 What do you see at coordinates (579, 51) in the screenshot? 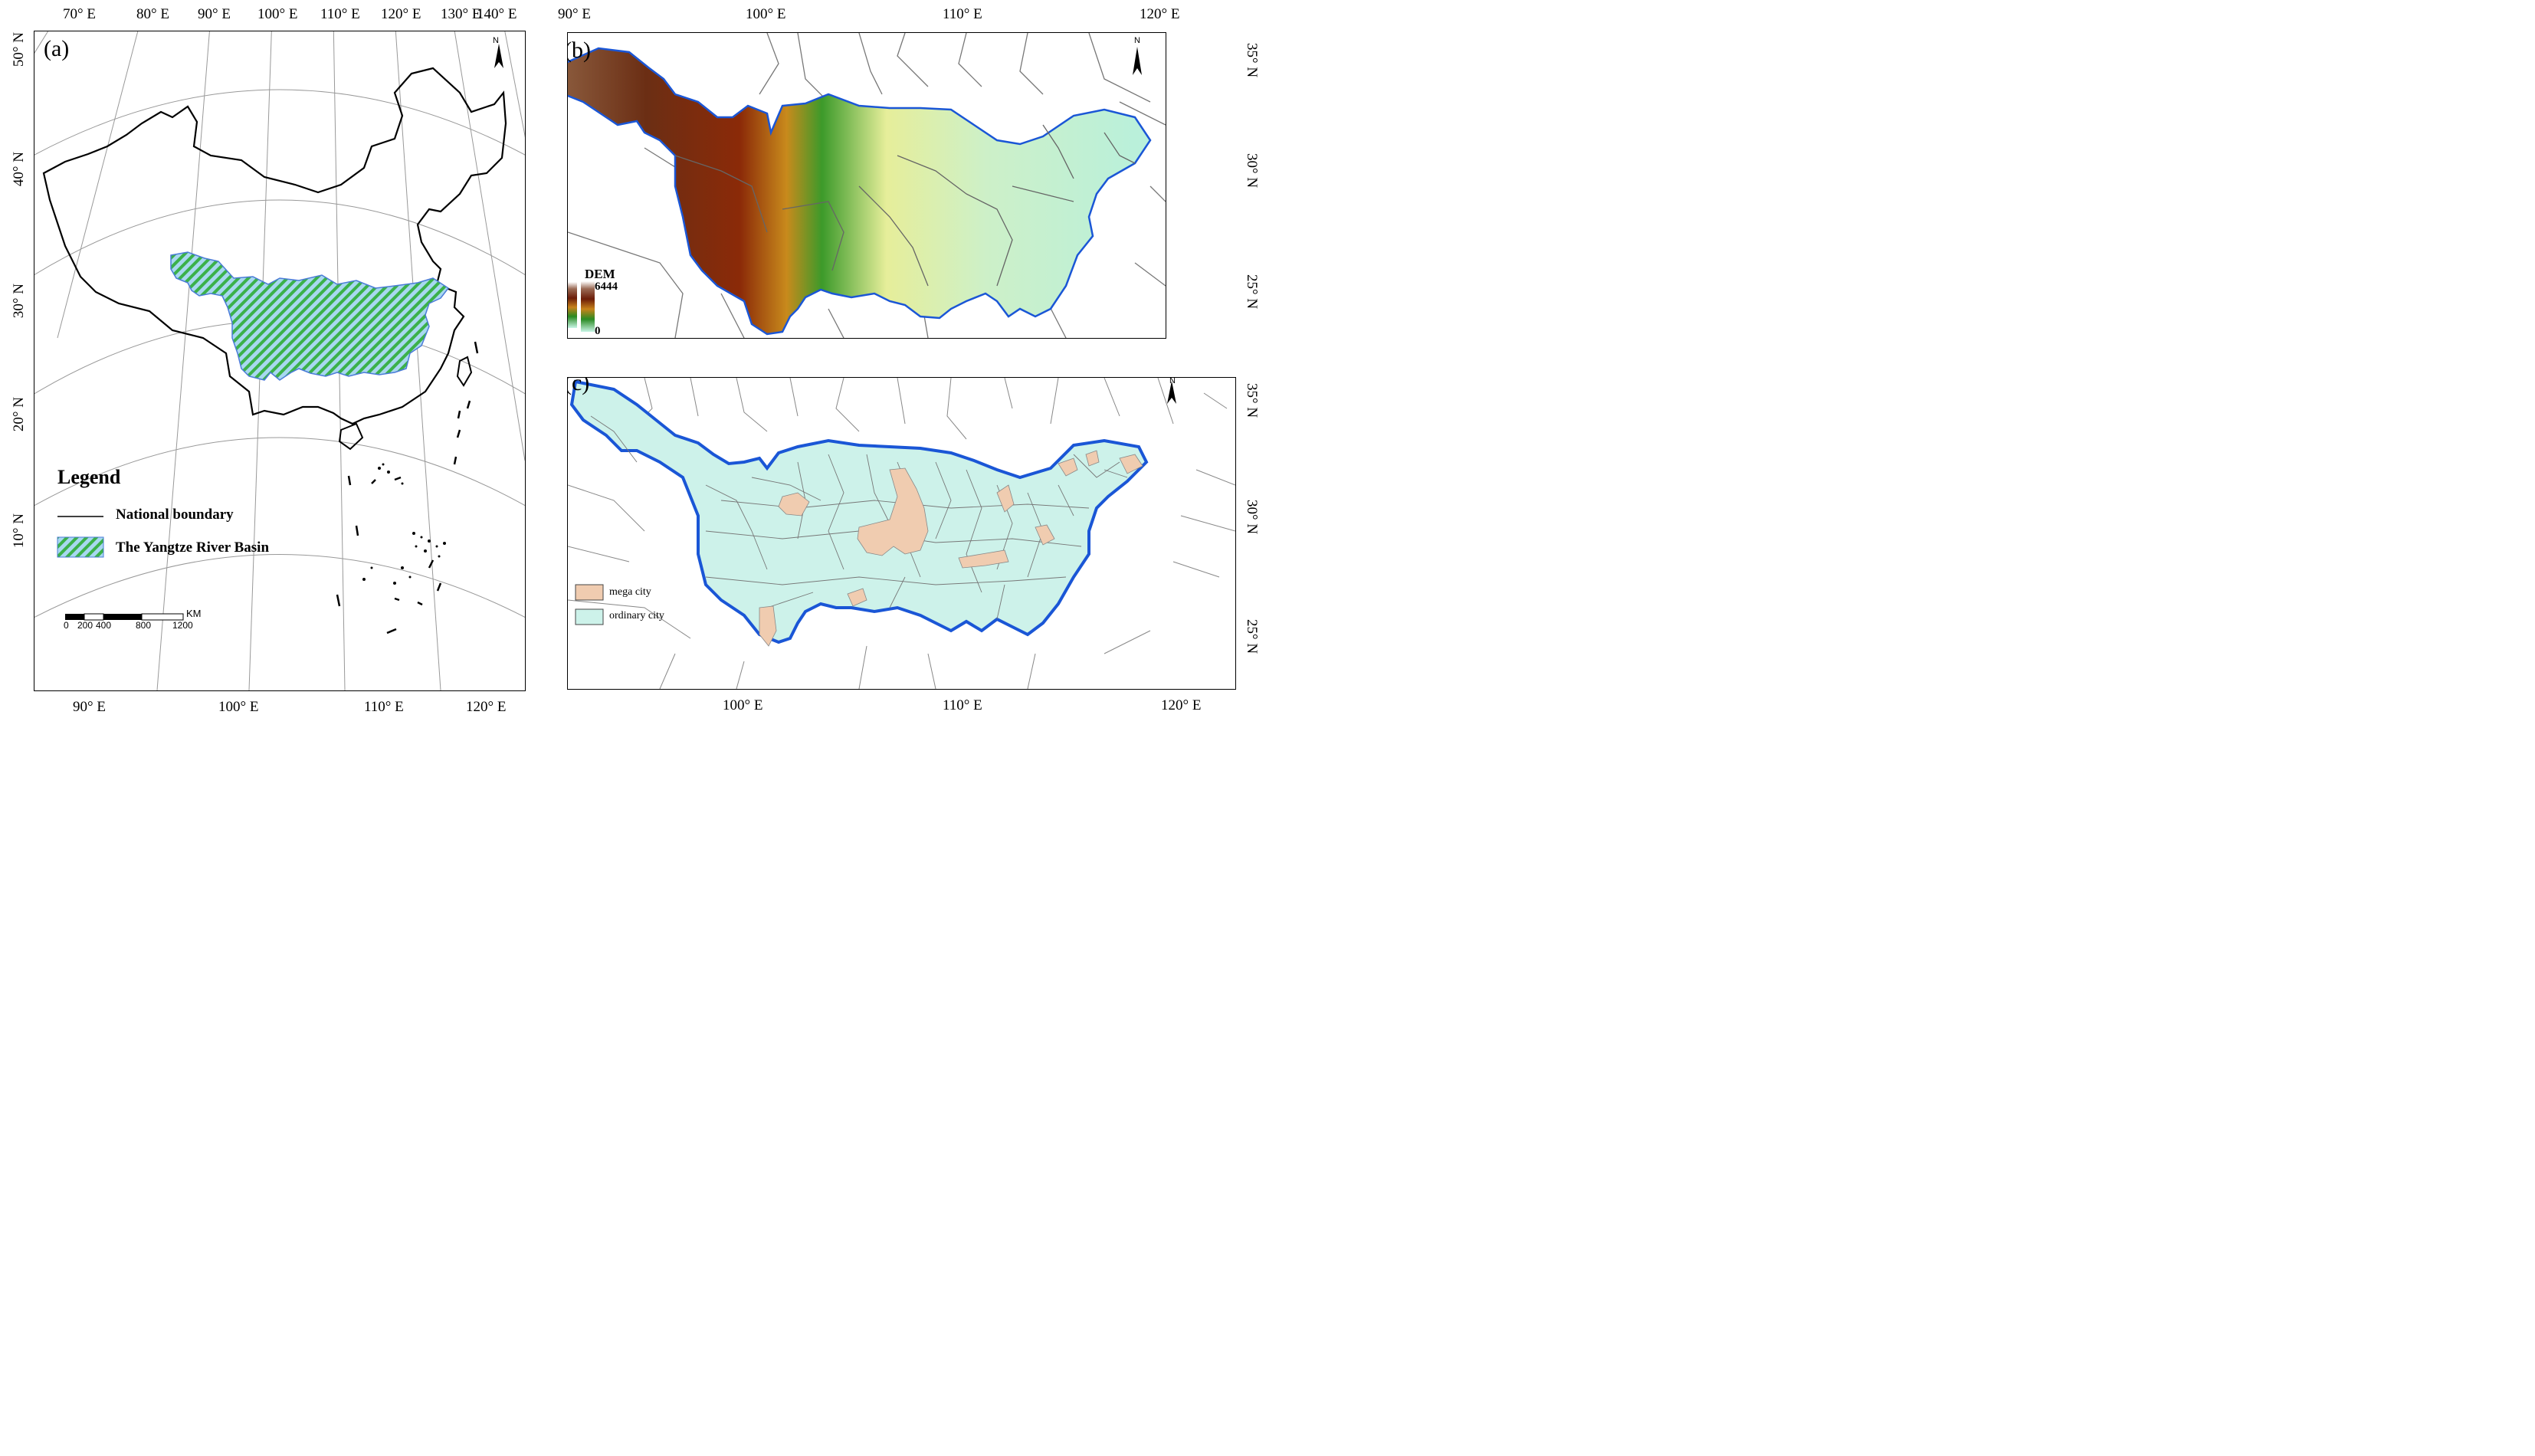
I see `panel-b-label: (b)` at bounding box center [579, 51].